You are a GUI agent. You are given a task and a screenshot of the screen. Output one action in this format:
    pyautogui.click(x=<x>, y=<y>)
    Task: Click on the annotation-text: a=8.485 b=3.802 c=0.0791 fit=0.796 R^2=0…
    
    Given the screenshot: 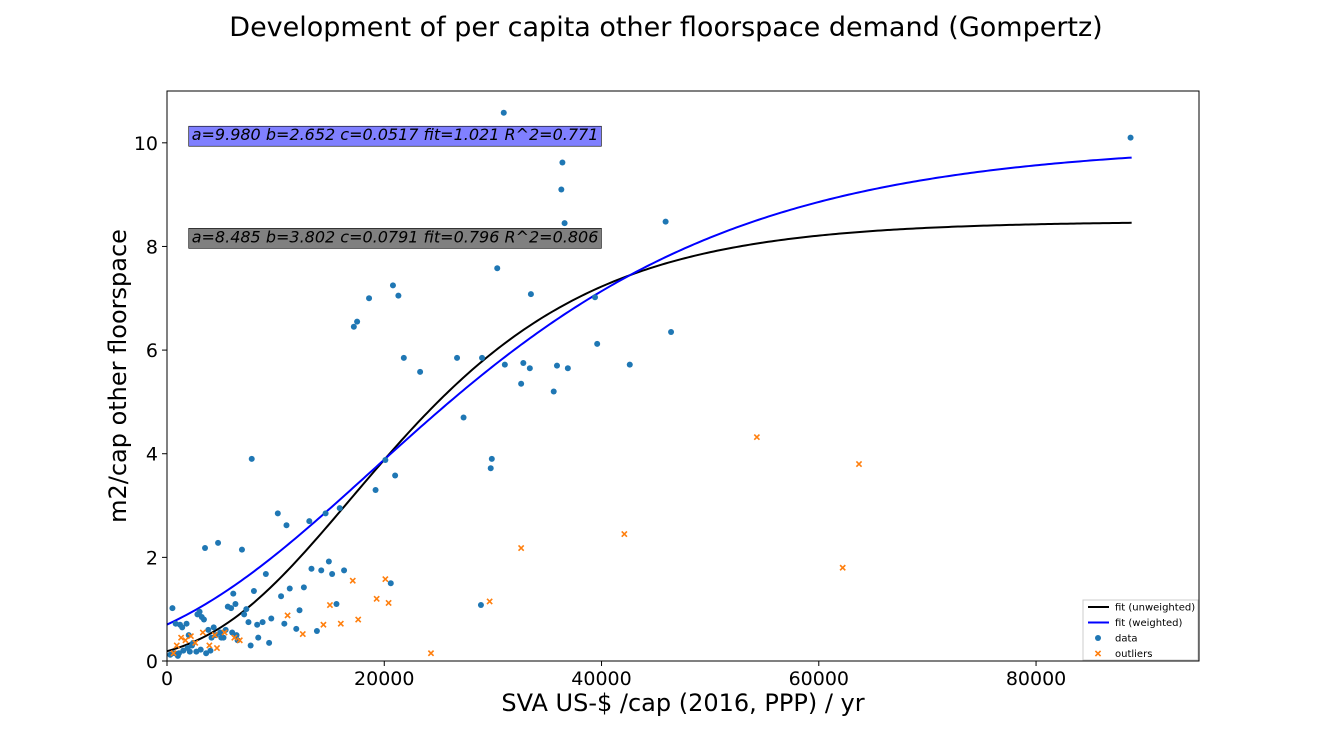 What is the action you would take?
    pyautogui.click(x=395, y=236)
    